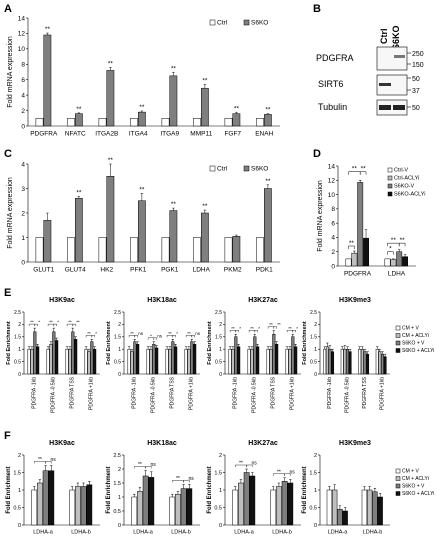 The height and width of the screenshot is (550, 437). Describe the element at coordinates (396, 37) in the screenshot. I see `blot-lane-s6ko: S6KO` at that location.